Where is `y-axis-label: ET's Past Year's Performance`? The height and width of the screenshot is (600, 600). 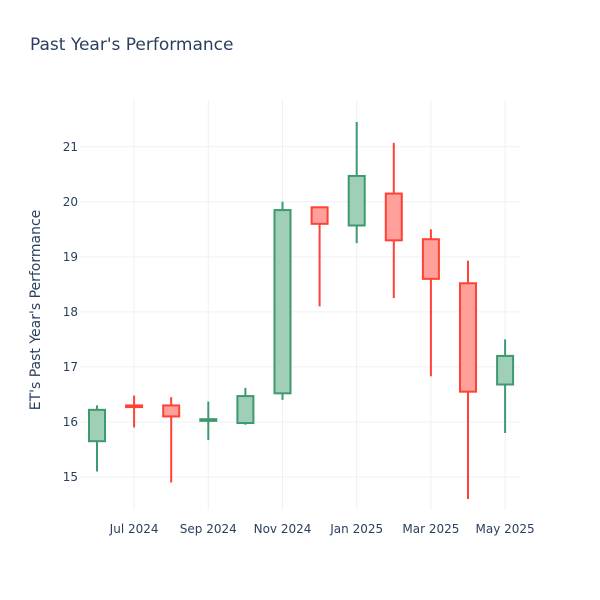
y-axis-label: ET's Past Year's Performance is located at coordinates (36, 310).